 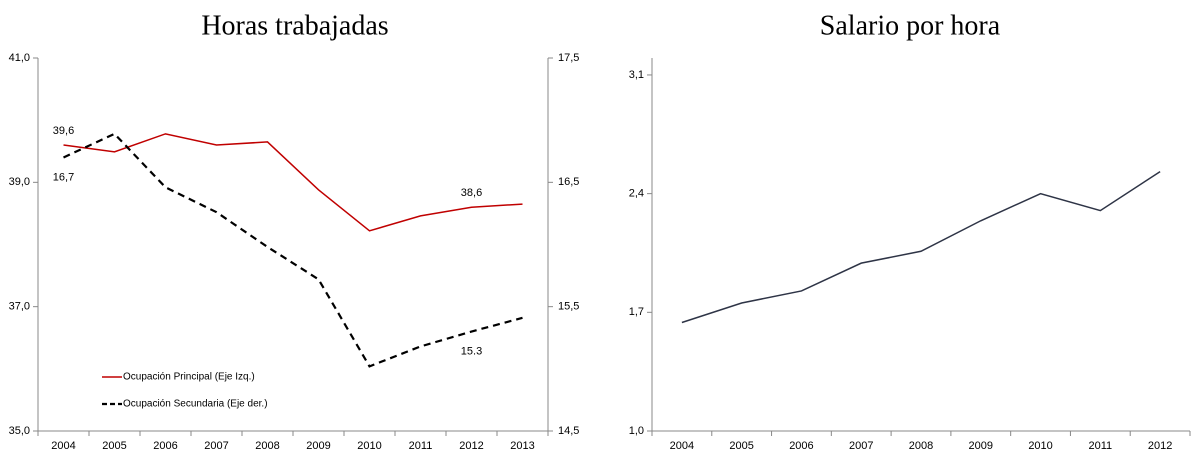 What do you see at coordinates (522, 446) in the screenshot?
I see `x-tick-label: 2013` at bounding box center [522, 446].